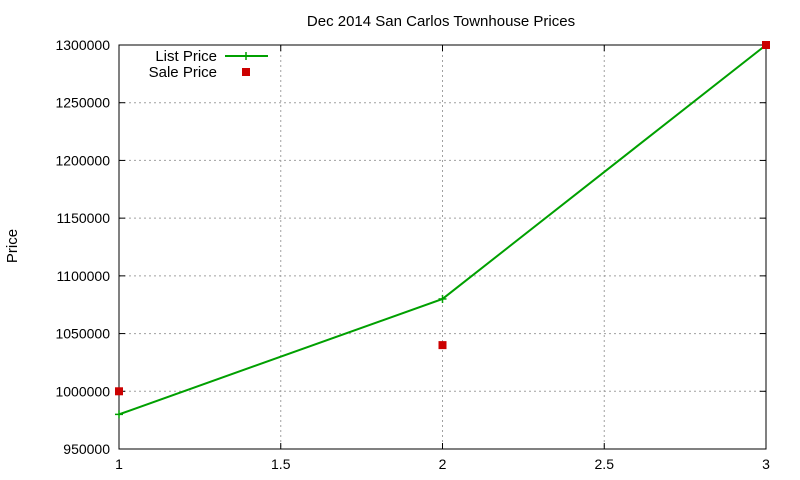 Image resolution: width=800 pixels, height=480 pixels. What do you see at coordinates (186, 56) in the screenshot?
I see `legend-label-list-price: List Price` at bounding box center [186, 56].